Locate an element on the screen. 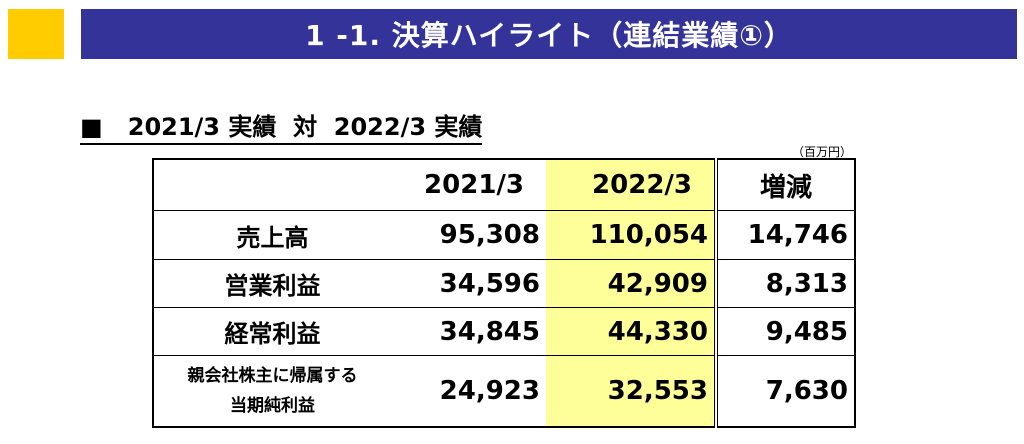 The width and height of the screenshot is (1024, 444). value-diff: 7,630 is located at coordinates (784, 391).